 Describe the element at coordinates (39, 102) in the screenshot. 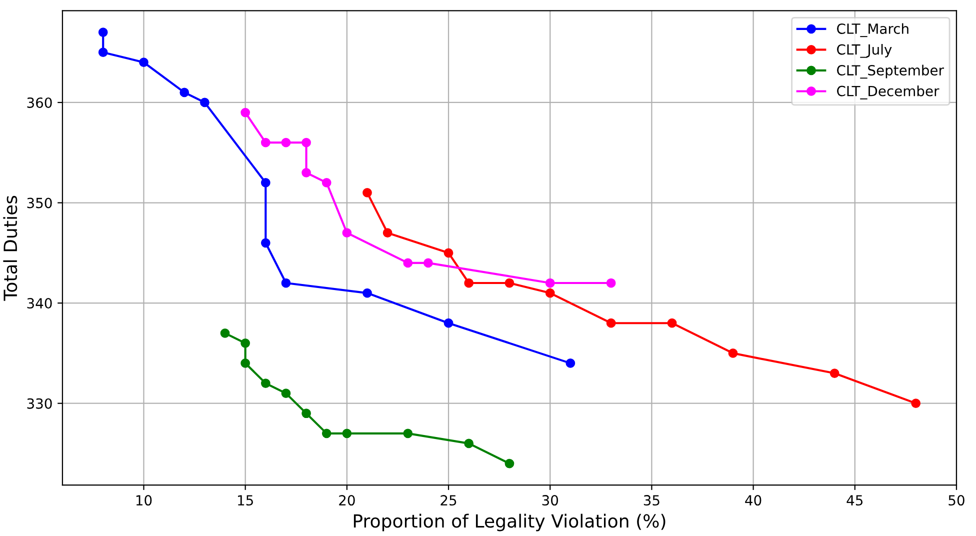

I see `y-tick-label: 360` at that location.